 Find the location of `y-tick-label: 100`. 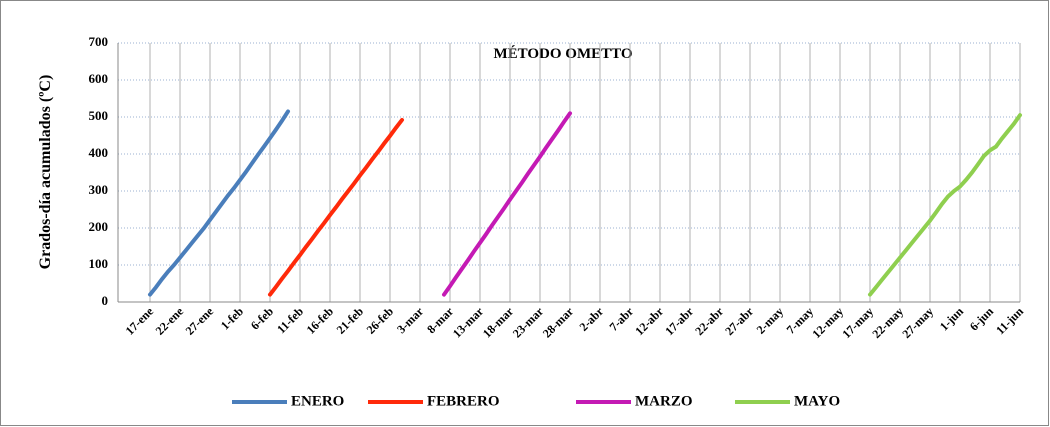

y-tick-label: 100 is located at coordinates (99, 263).